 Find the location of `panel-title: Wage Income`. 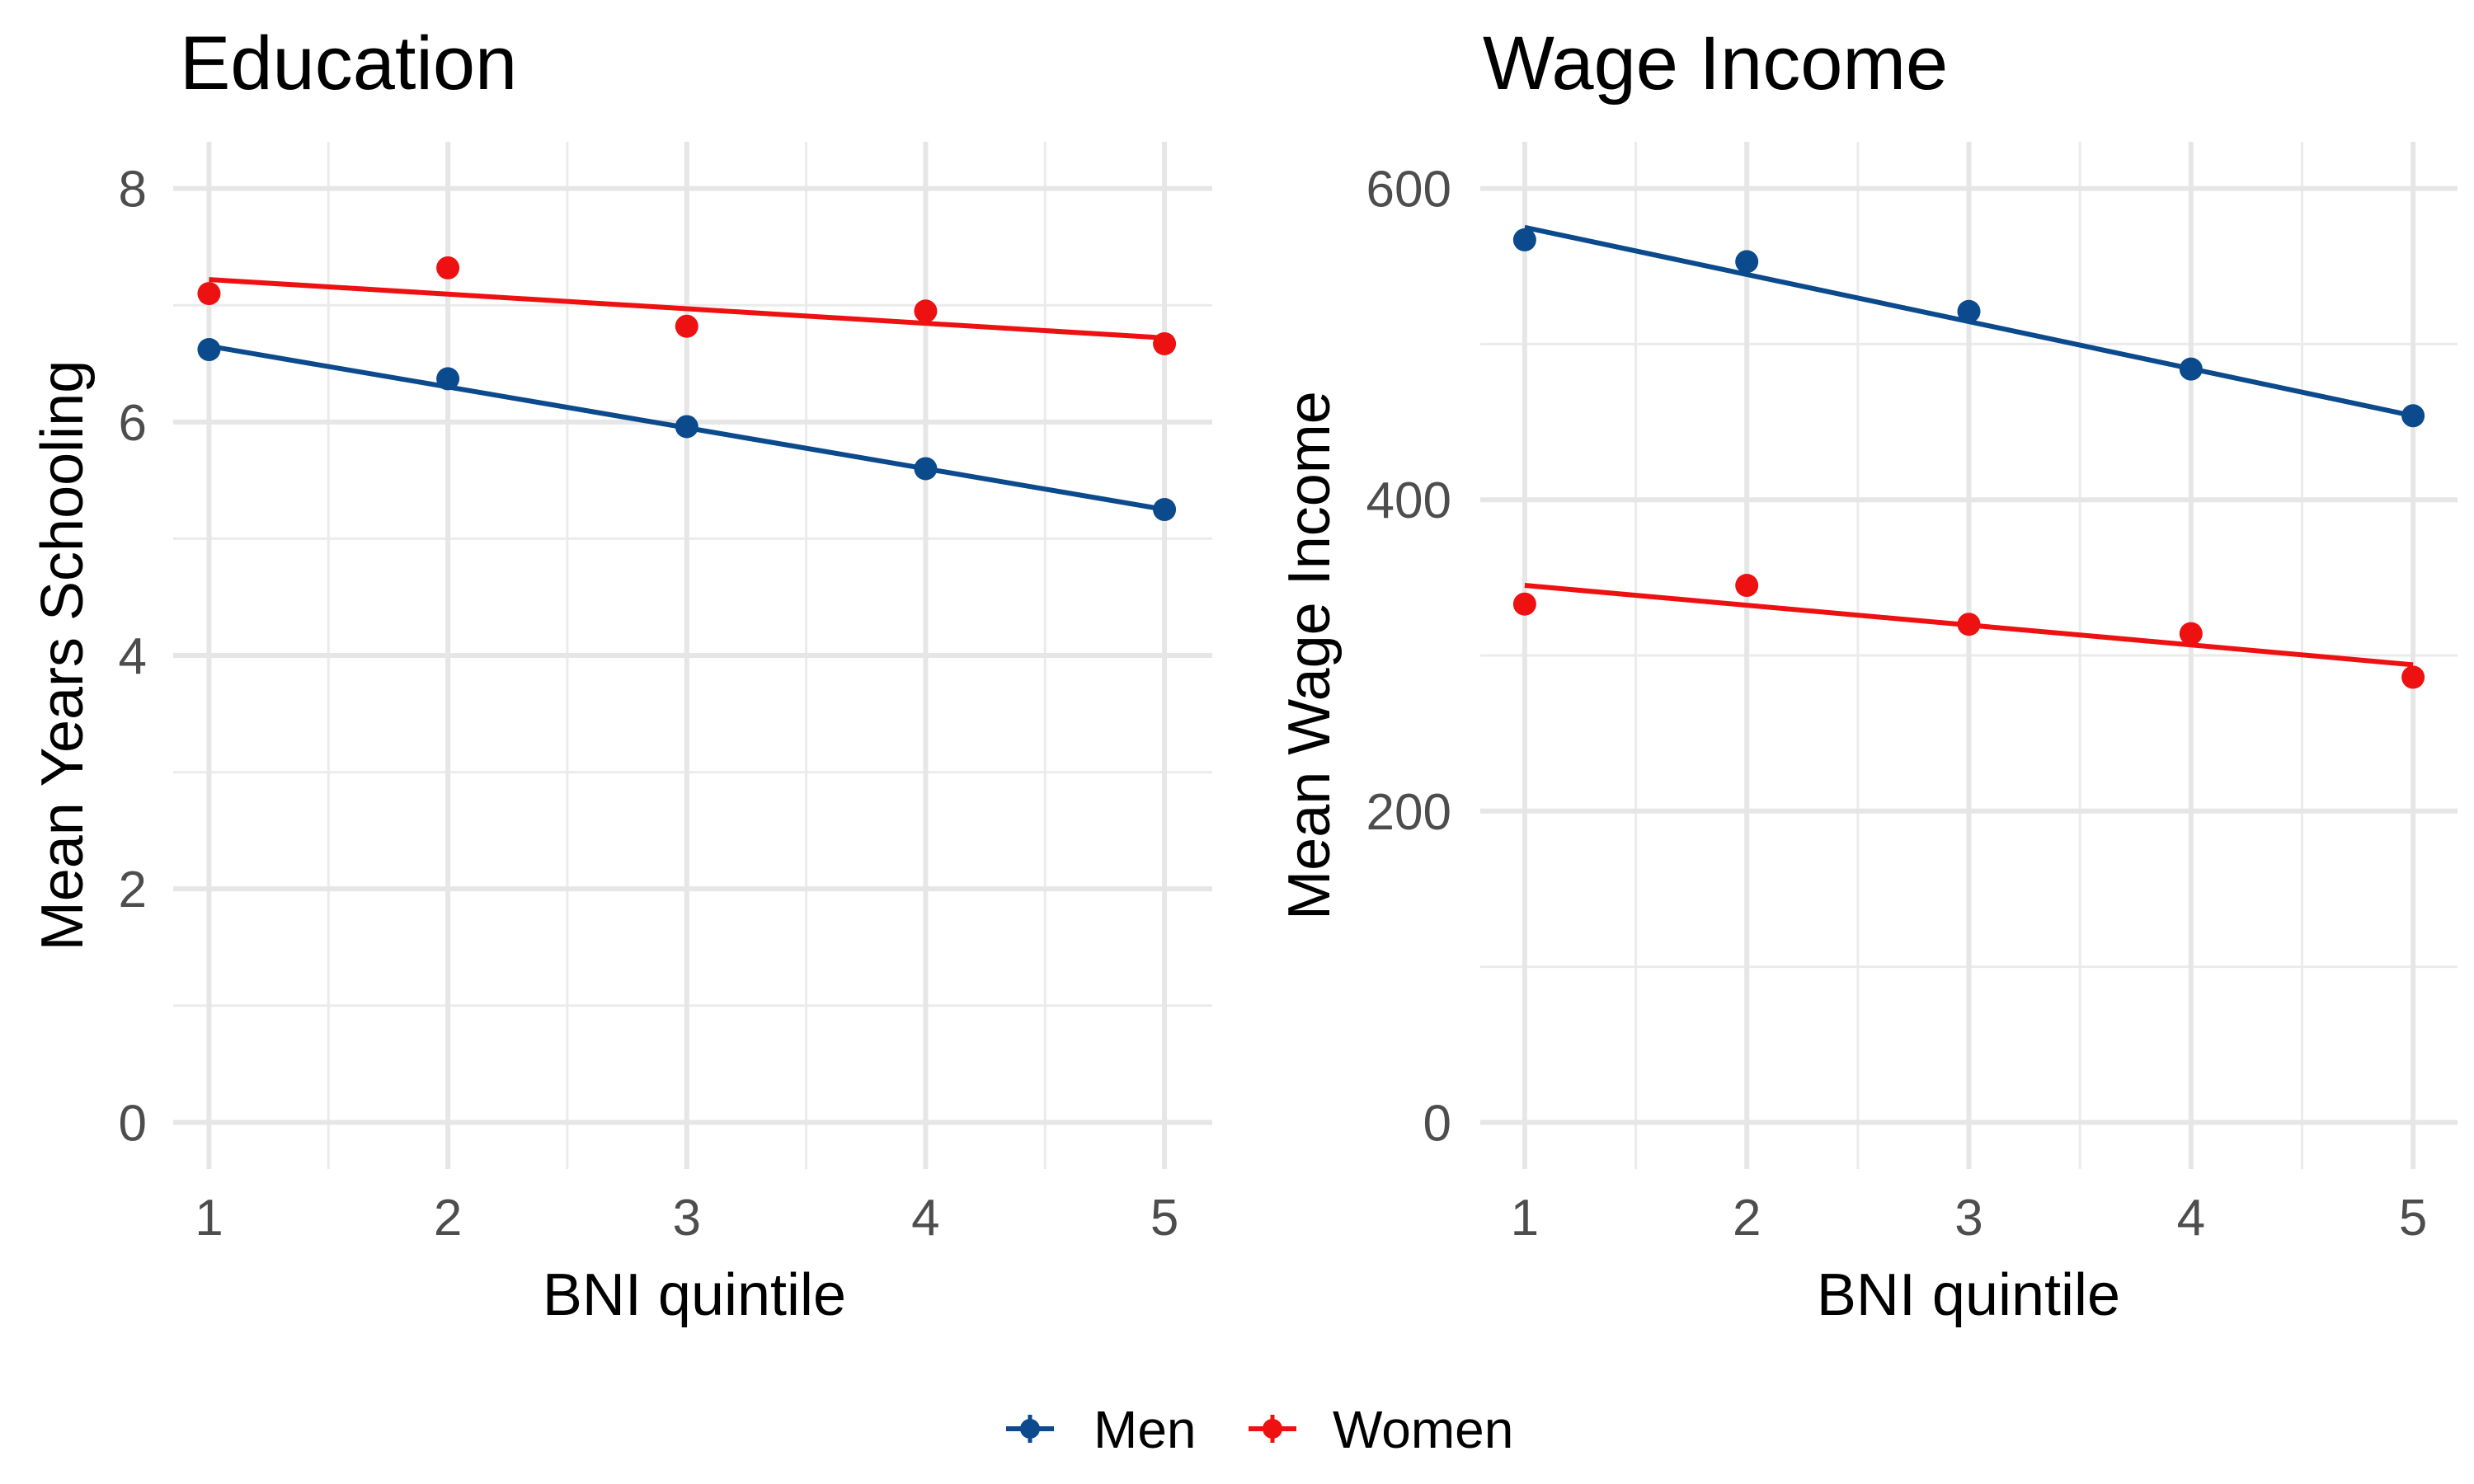

panel-title: Wage Income is located at coordinates (1715, 63).